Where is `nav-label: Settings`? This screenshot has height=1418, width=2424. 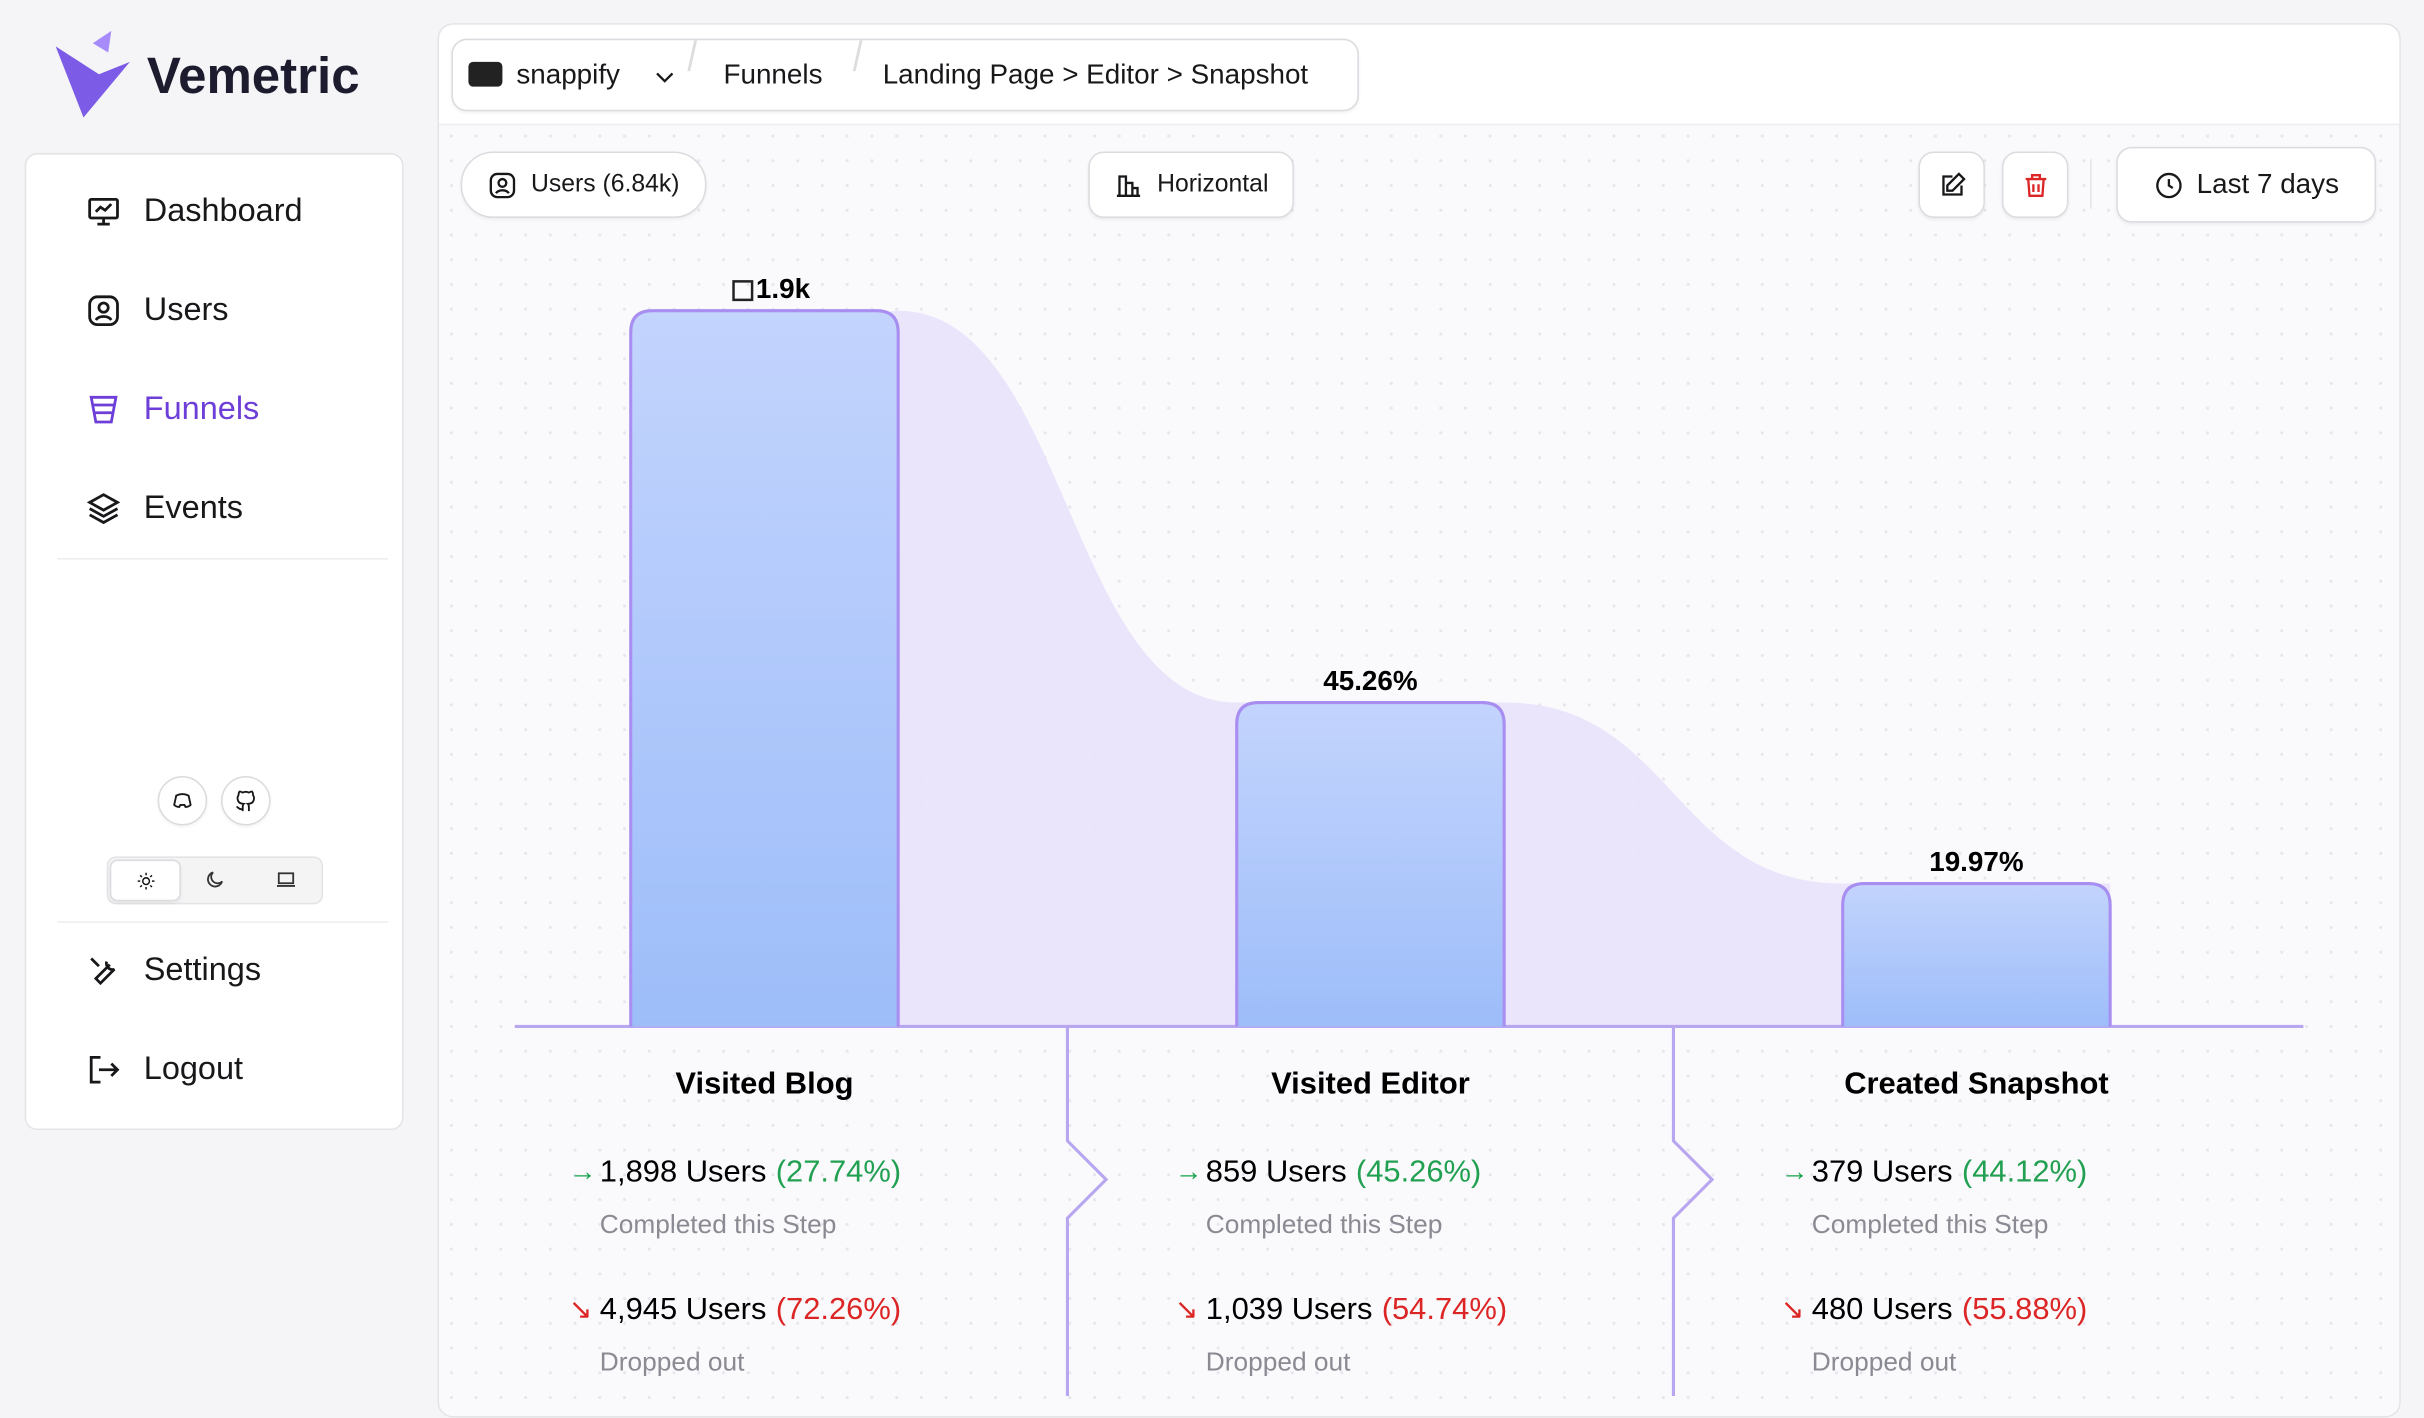 nav-label: Settings is located at coordinates (202, 970).